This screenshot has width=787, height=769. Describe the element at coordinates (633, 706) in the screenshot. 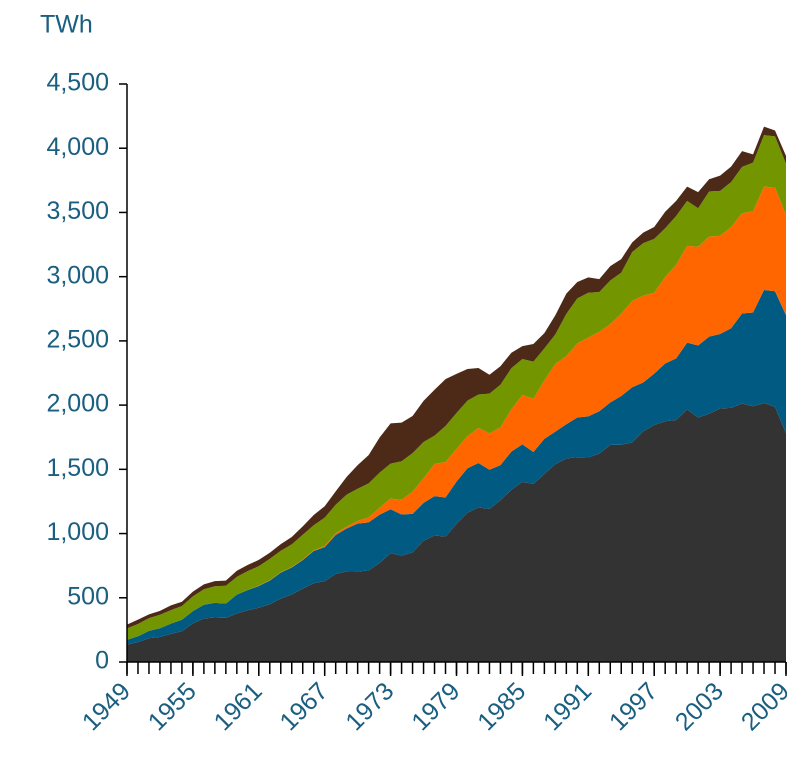

I see `x-tick-label: 1997` at that location.